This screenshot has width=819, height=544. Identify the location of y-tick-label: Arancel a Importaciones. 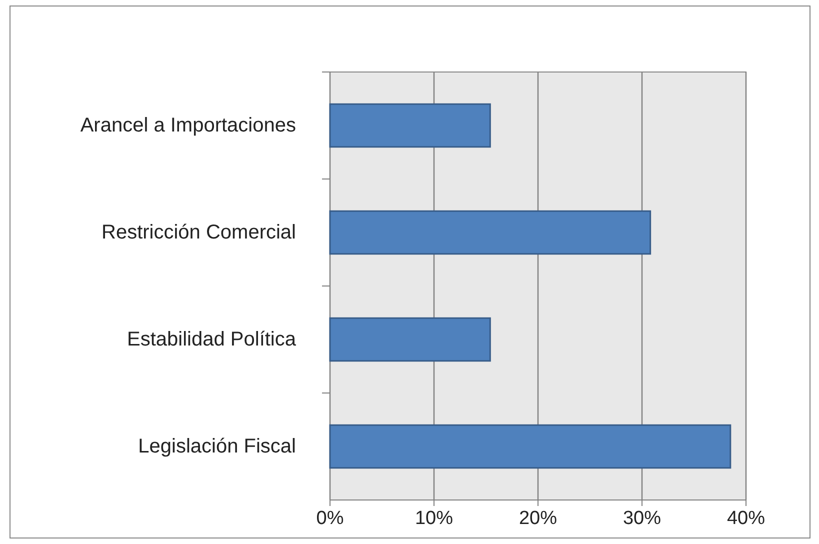
(188, 125).